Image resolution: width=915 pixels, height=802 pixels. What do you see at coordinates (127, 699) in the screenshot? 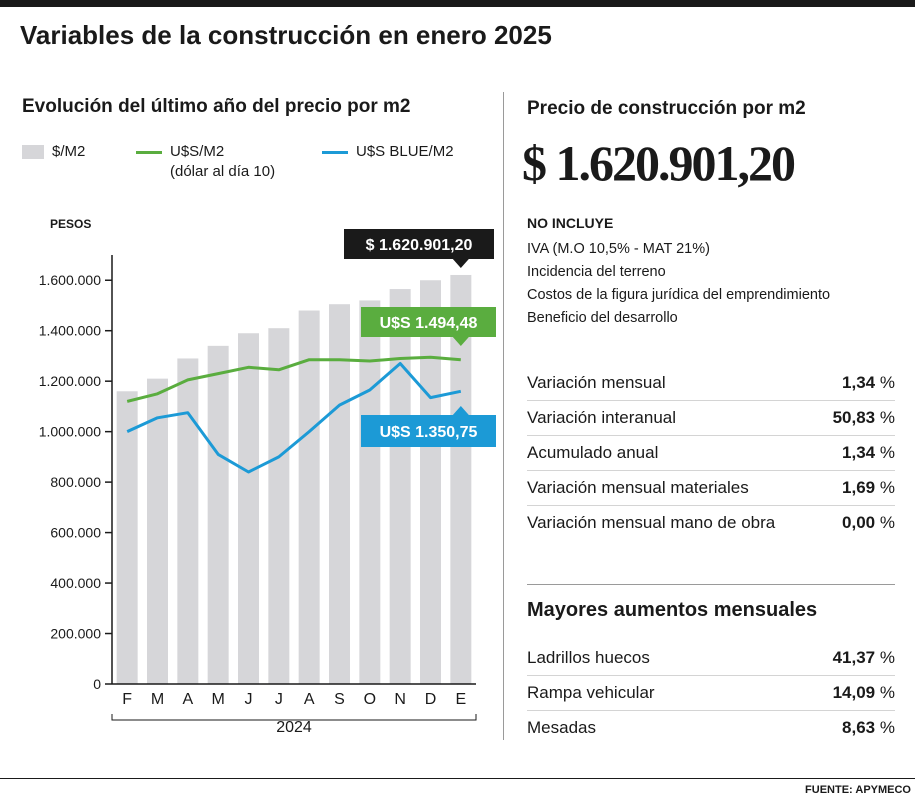
I see `x-tick-label: F` at bounding box center [127, 699].